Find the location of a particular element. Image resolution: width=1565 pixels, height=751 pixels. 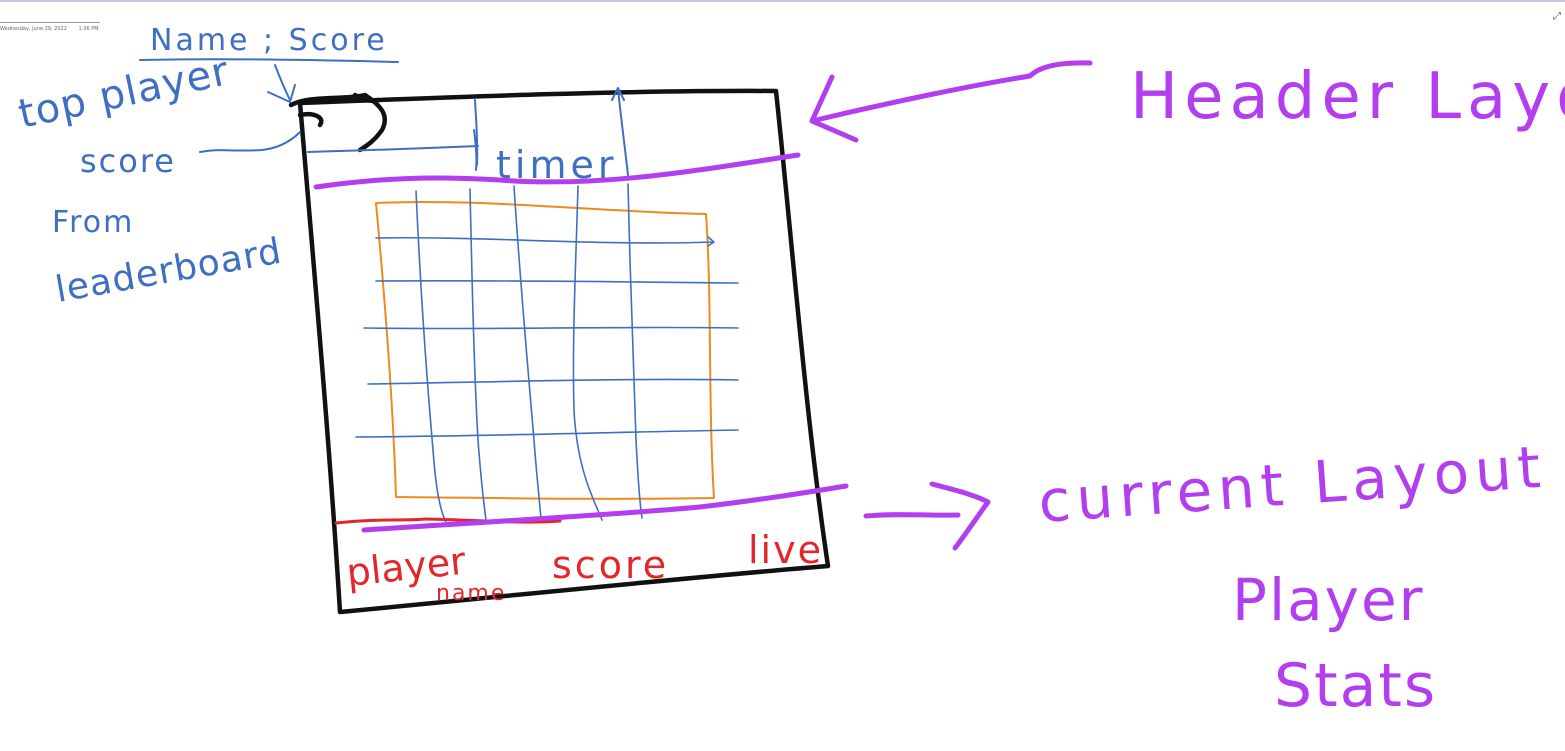

header-divider-tick is located at coordinates (475, 150).